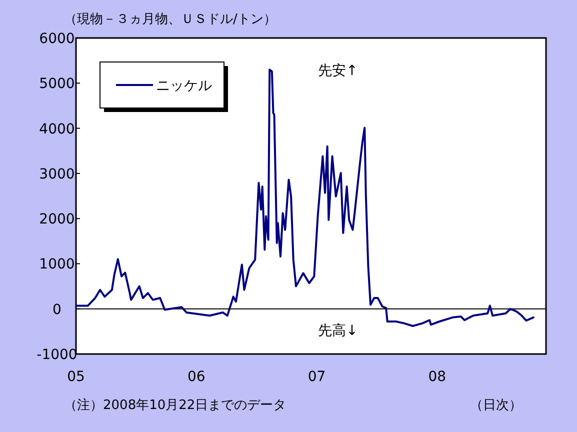 The width and height of the screenshot is (577, 432). I want to click on legend-label: ニッケル, so click(184, 86).